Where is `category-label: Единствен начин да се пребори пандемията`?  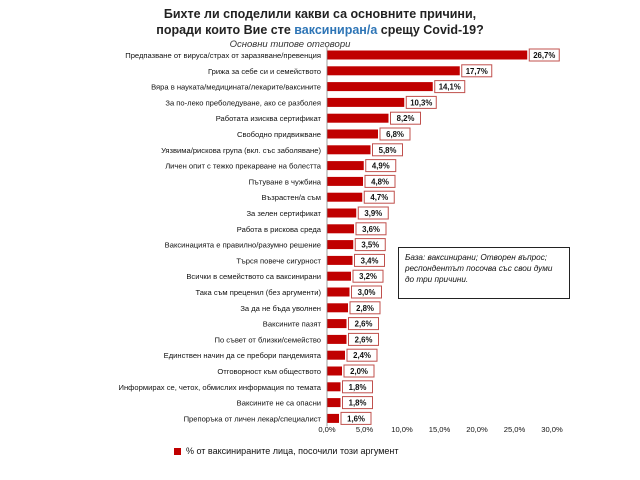
category-label: Единствен начин да се пребори пандемията is located at coordinates (243, 355).